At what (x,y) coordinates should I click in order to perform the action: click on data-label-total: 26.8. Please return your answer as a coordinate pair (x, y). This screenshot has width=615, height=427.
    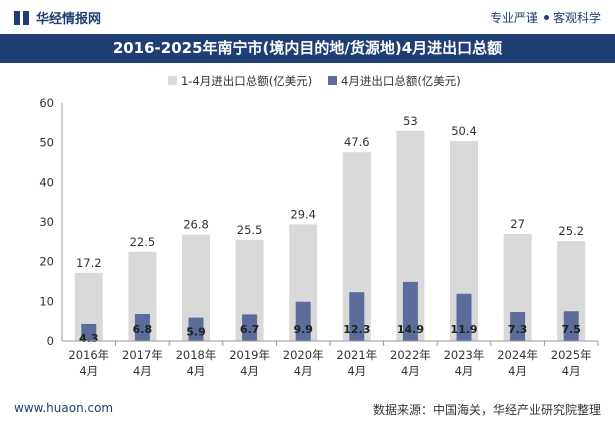
    Looking at the image, I should click on (196, 225).